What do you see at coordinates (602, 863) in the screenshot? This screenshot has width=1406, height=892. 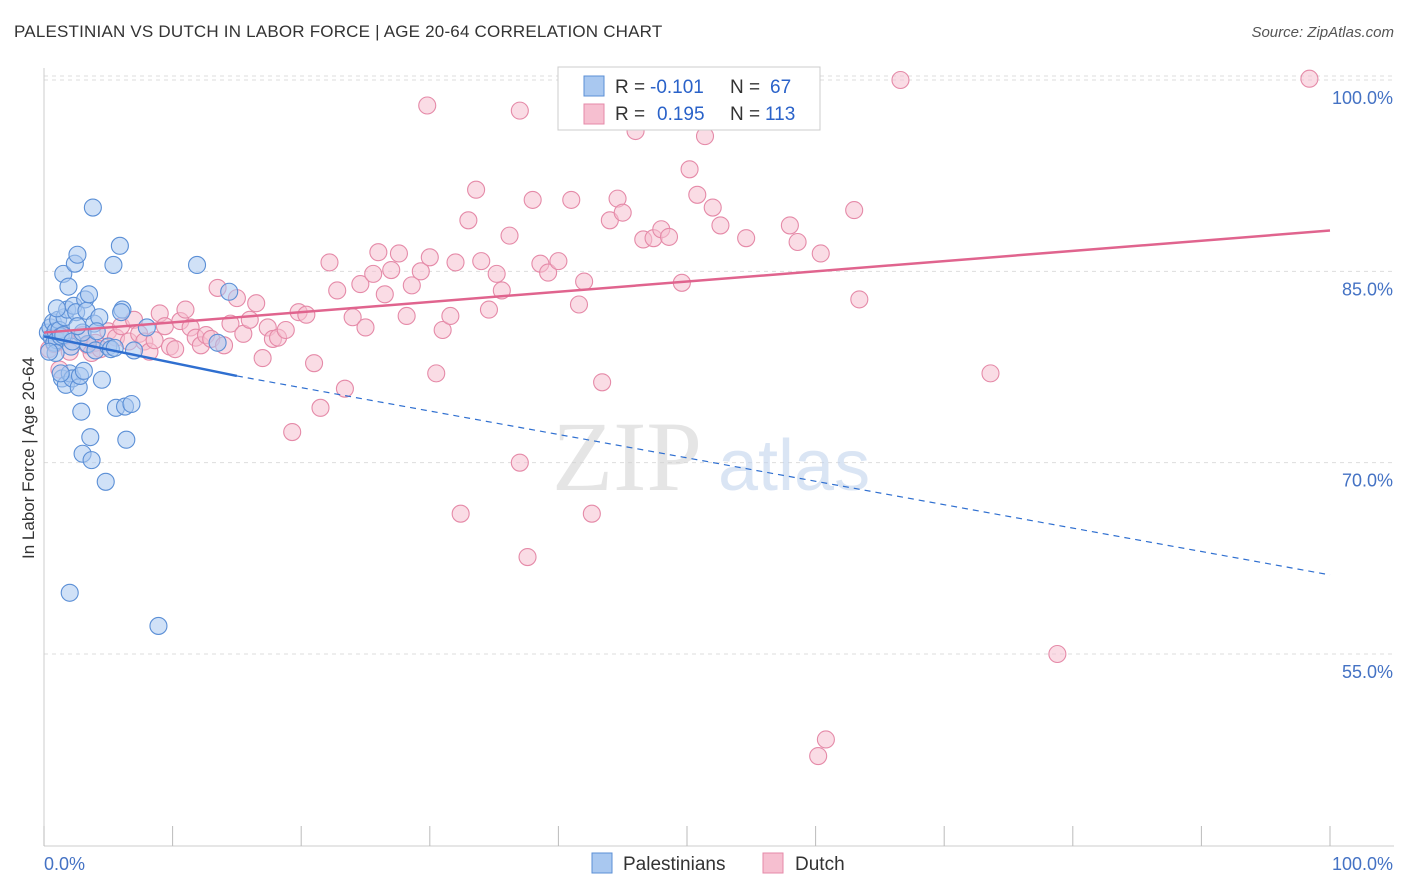 I see `bottom-legend-swatch-palestinians` at bounding box center [602, 863].